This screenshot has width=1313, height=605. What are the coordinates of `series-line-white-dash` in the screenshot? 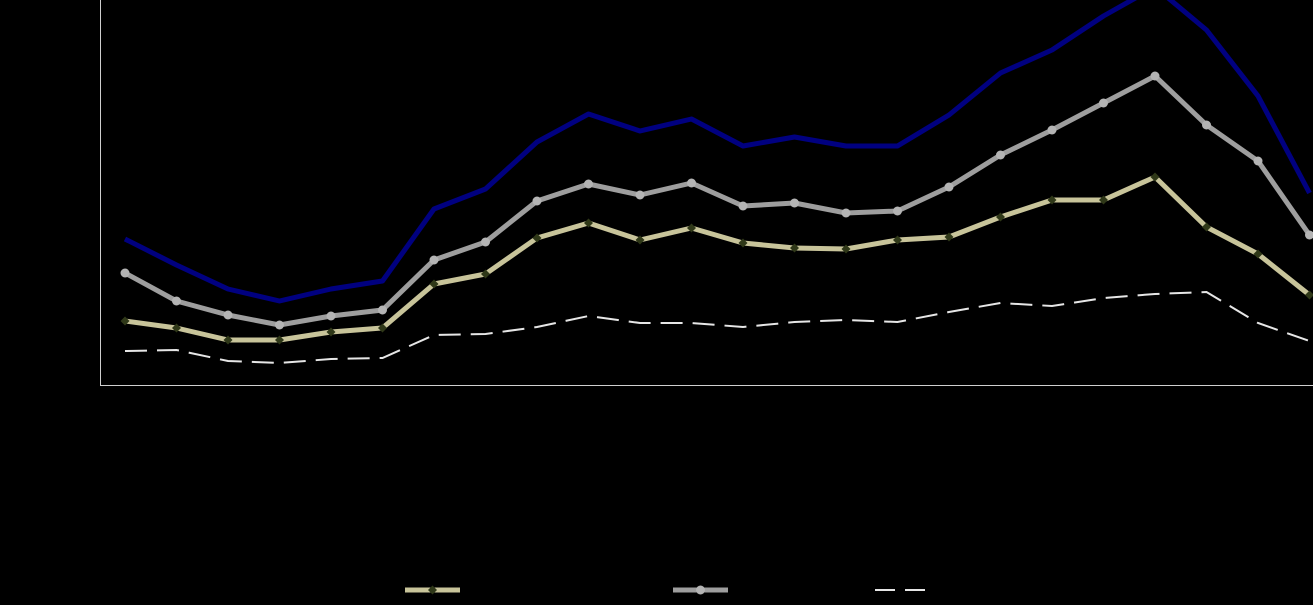 It's located at (717, 327).